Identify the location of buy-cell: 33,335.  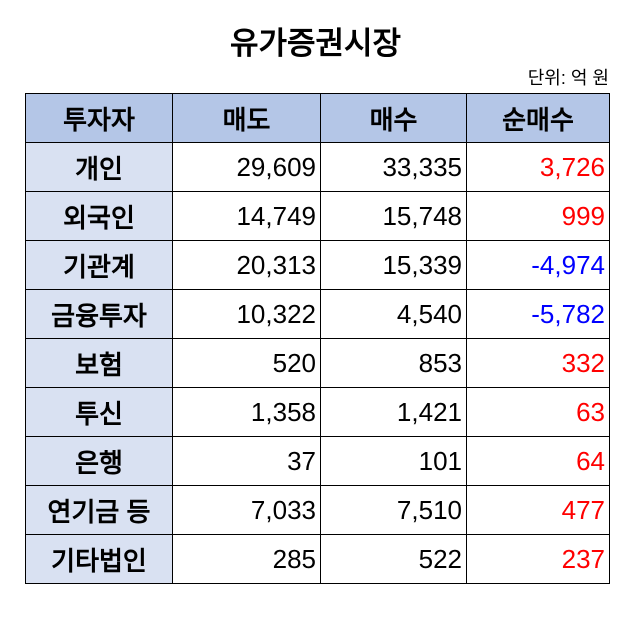
(393, 167).